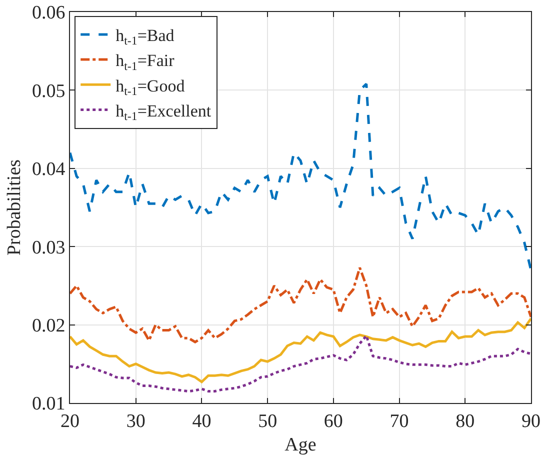  What do you see at coordinates (14, 207) in the screenshot?
I see `y-axis-title: Probabilities` at bounding box center [14, 207].